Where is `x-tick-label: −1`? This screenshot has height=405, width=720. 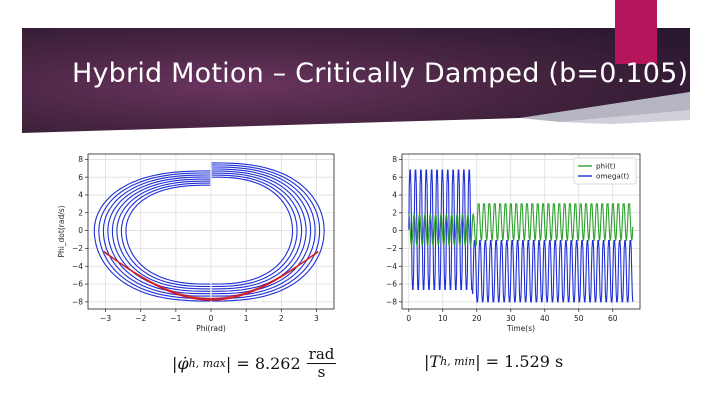 x-tick-label: −1 is located at coordinates (175, 318).